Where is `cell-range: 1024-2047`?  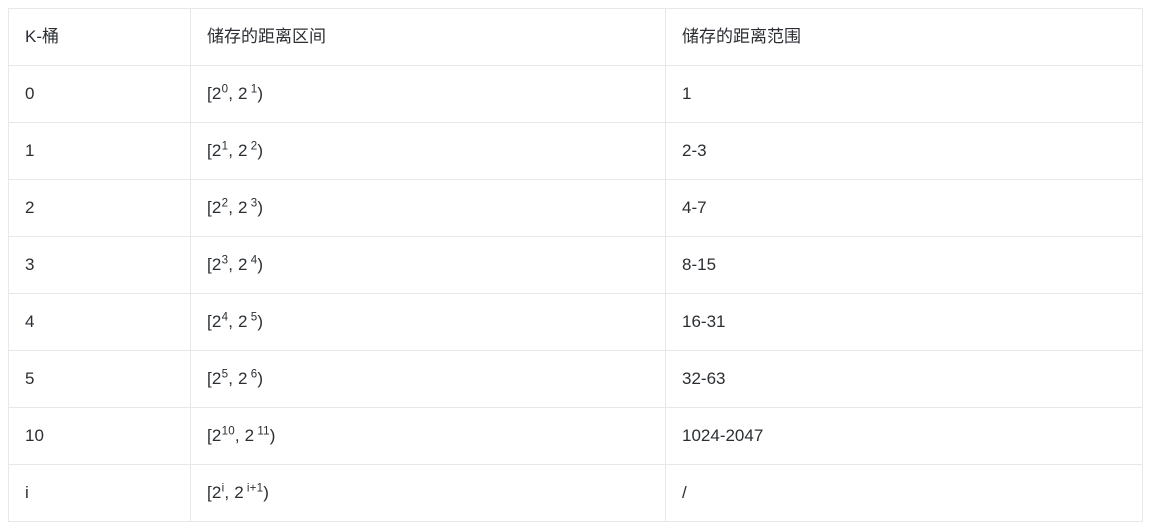 cell-range: 1024-2047 is located at coordinates (904, 436).